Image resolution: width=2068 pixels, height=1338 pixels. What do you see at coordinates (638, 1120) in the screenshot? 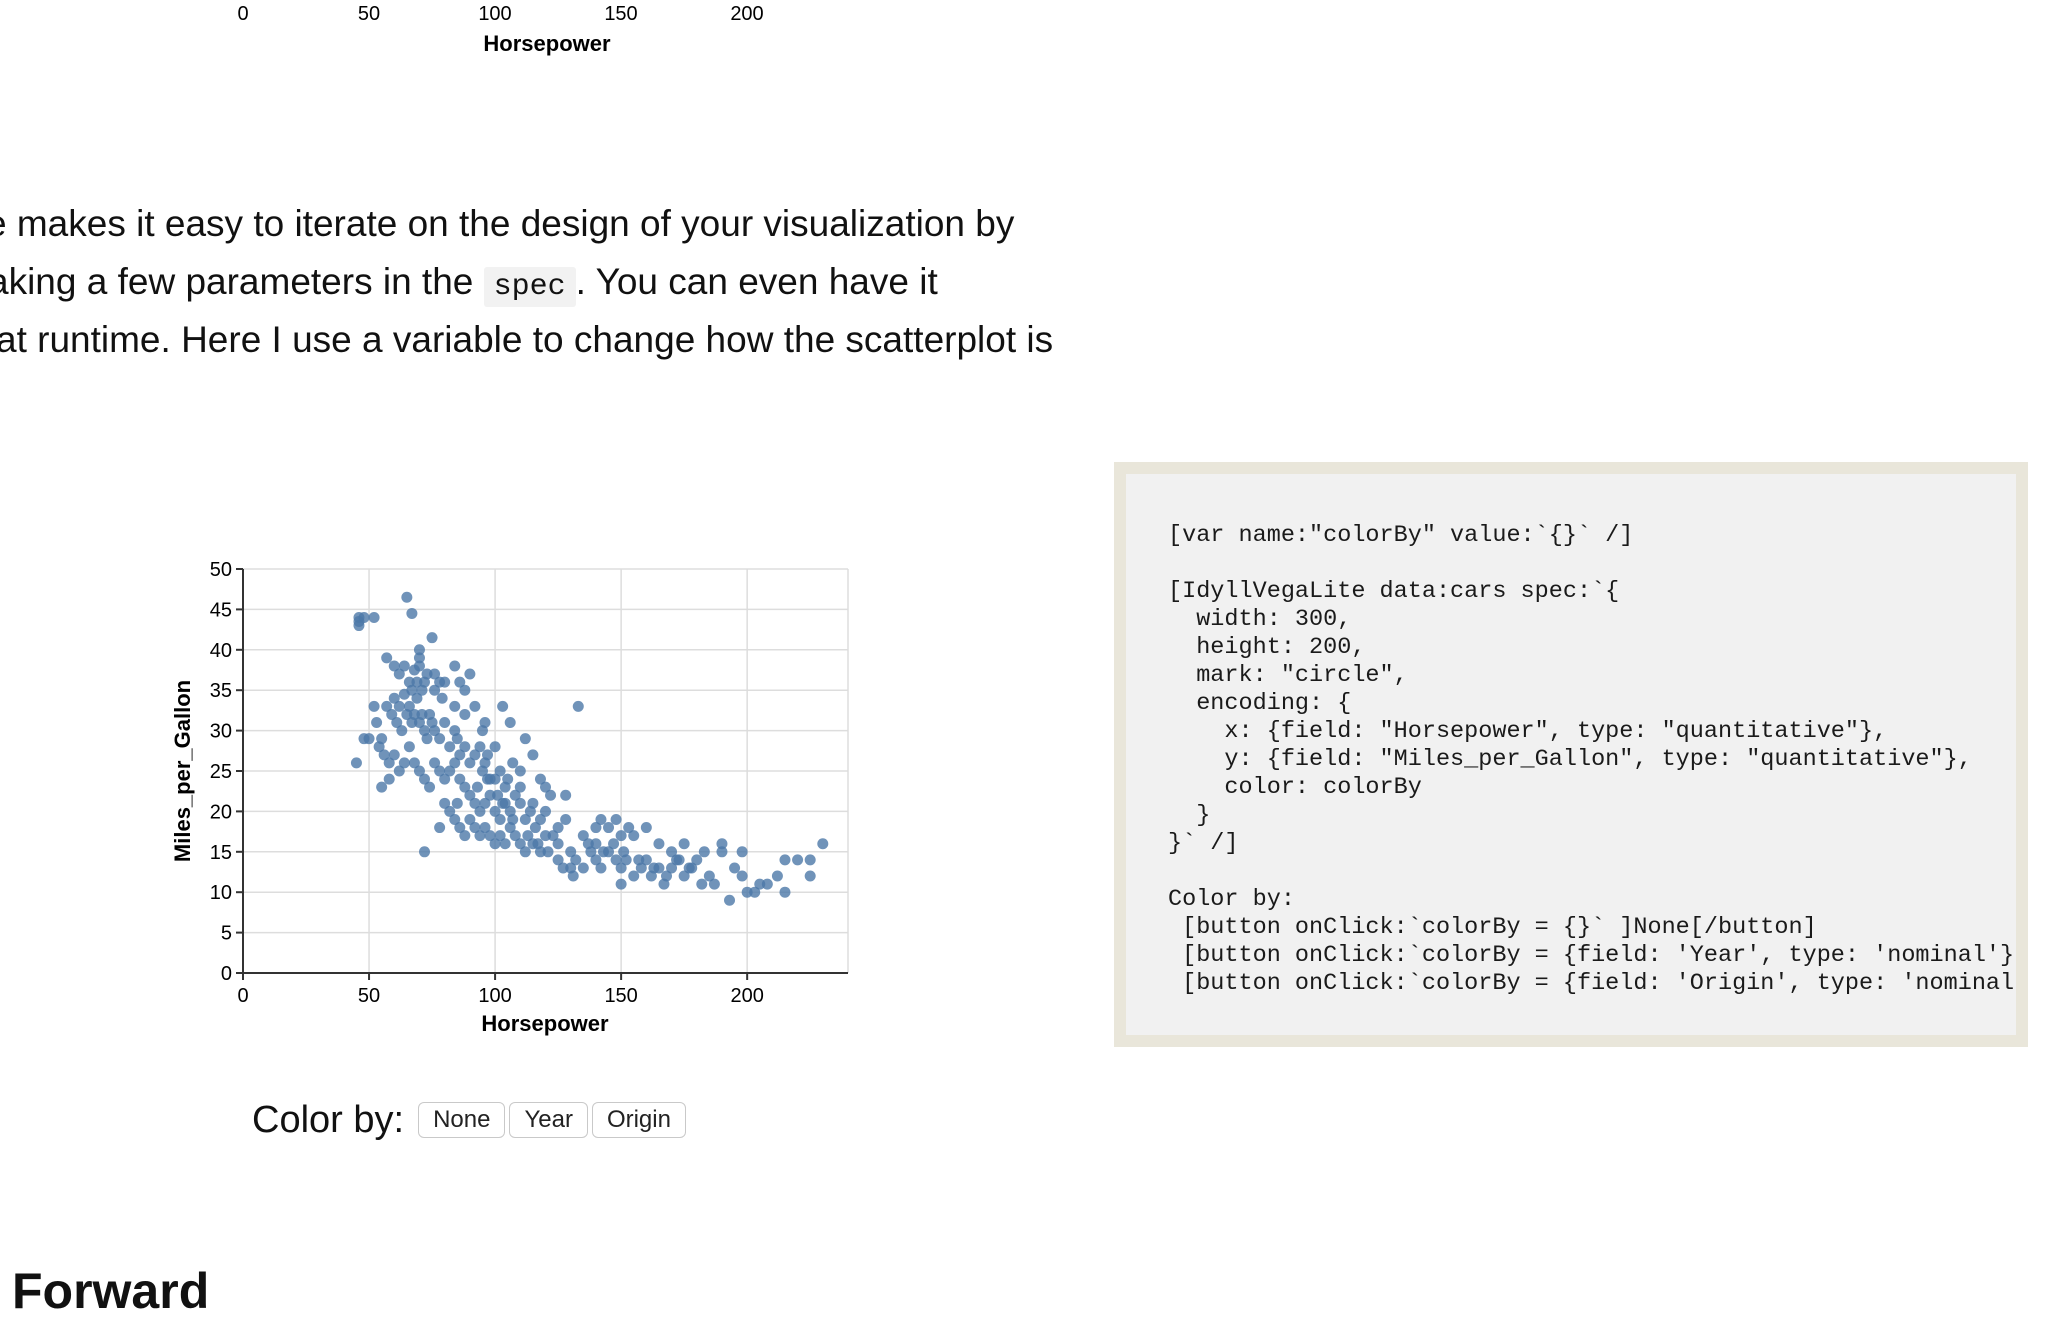
I see `color-by-origin-button: Origin` at bounding box center [638, 1120].